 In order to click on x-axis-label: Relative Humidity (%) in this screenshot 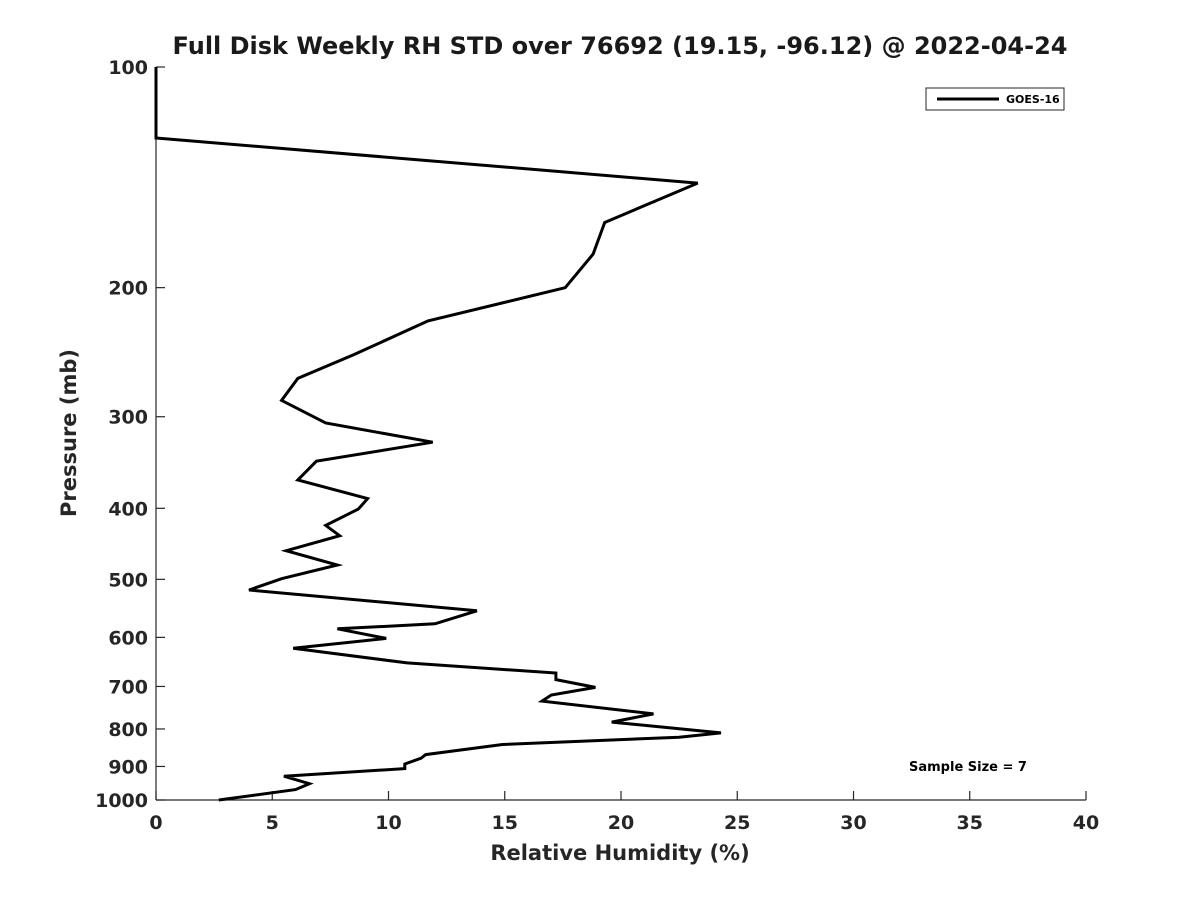, I will do `click(619, 853)`.